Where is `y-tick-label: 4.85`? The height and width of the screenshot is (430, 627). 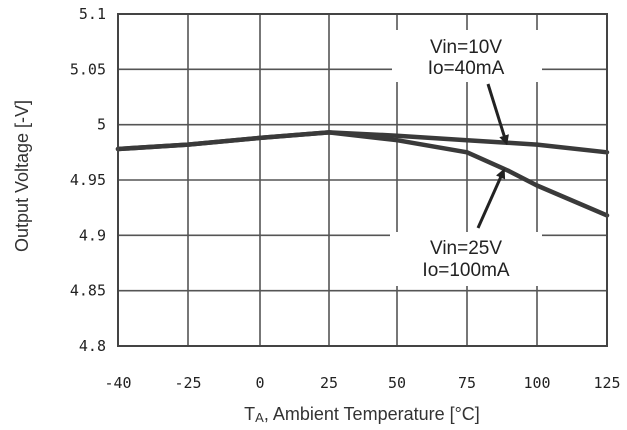
y-tick-label: 4.85 is located at coordinates (88, 291).